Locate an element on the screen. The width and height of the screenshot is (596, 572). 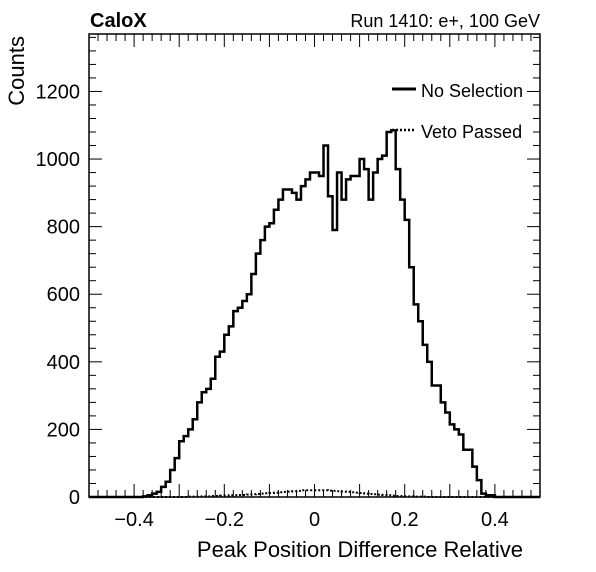
x-tick-label: 0 is located at coordinates (314, 520).